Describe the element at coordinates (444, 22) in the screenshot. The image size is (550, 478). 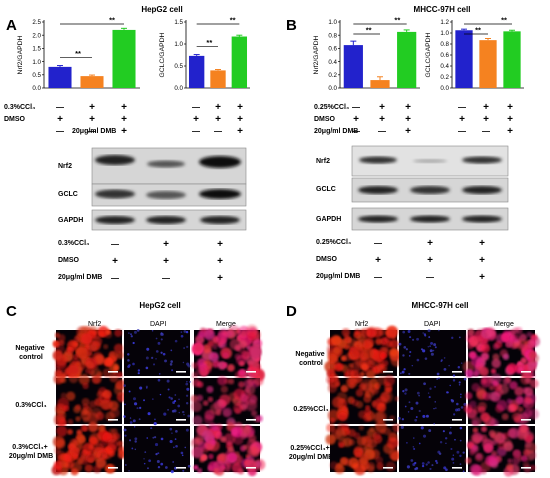
I see `y-tick-label: 1.2` at that location.